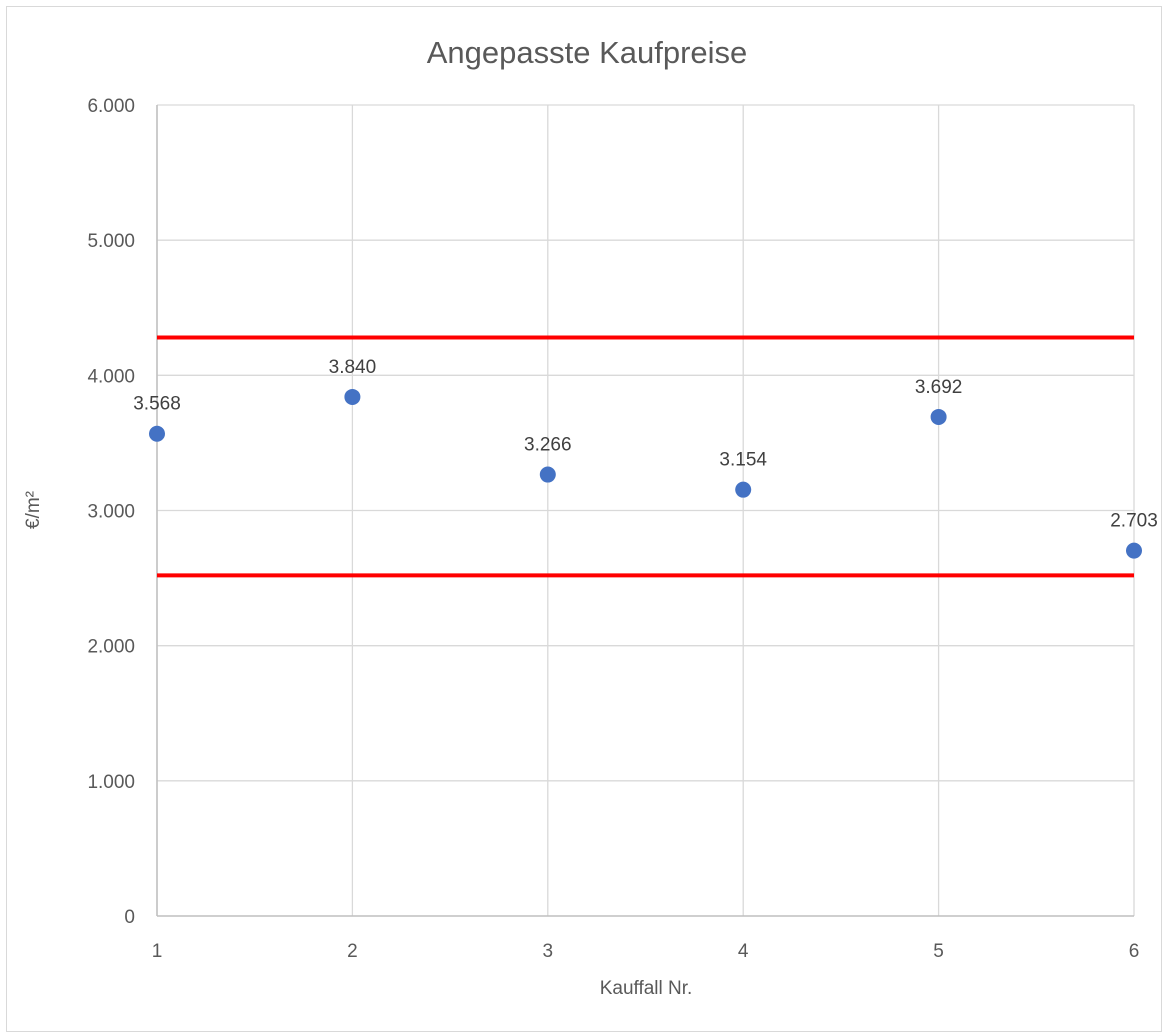 The image size is (1165, 1034). I want to click on y-tick-label: 3.000, so click(111, 512).